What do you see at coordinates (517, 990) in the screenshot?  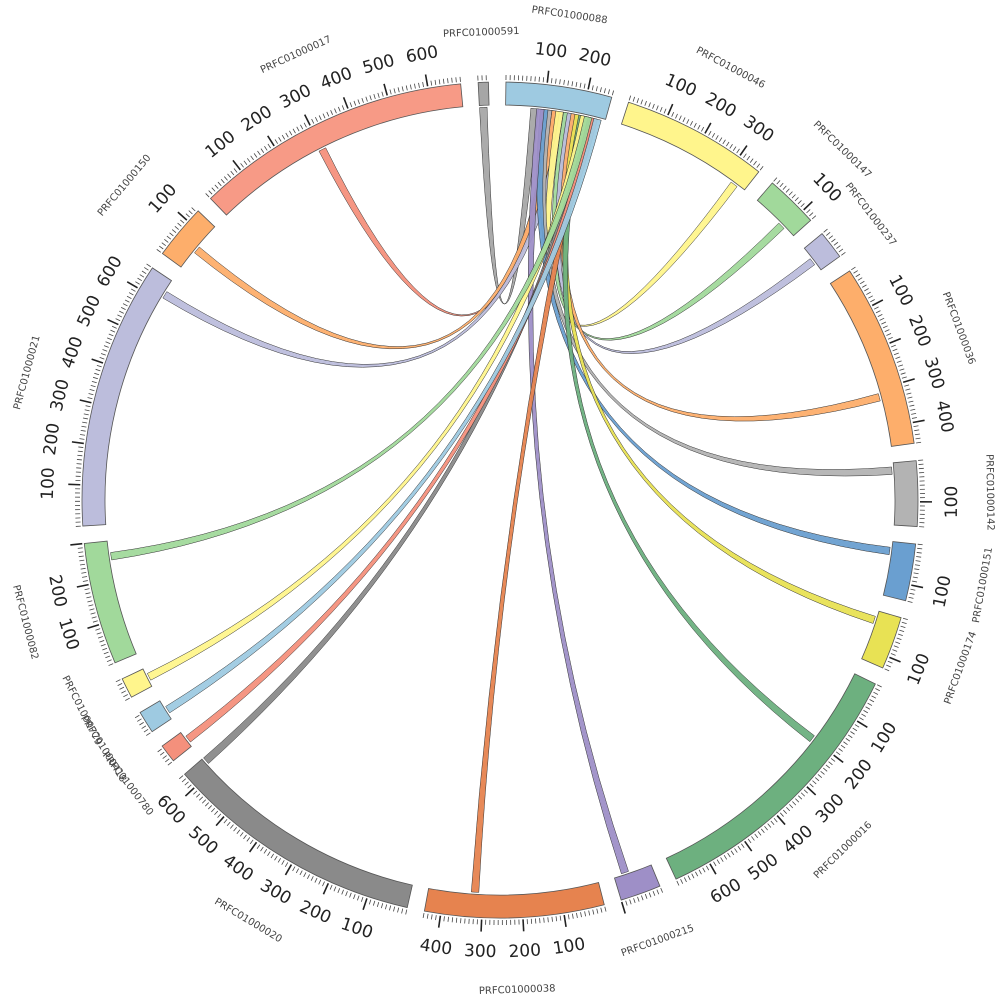 I see `segment-label-PRFC01000038: PRFC01000038` at bounding box center [517, 990].